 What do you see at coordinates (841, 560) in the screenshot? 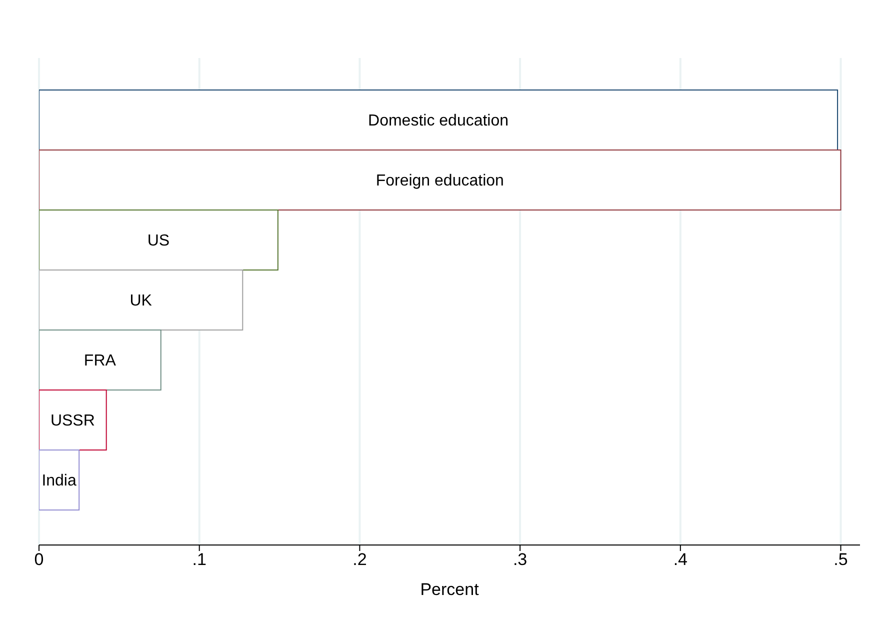
I see `x-tick-label: .5` at bounding box center [841, 560].